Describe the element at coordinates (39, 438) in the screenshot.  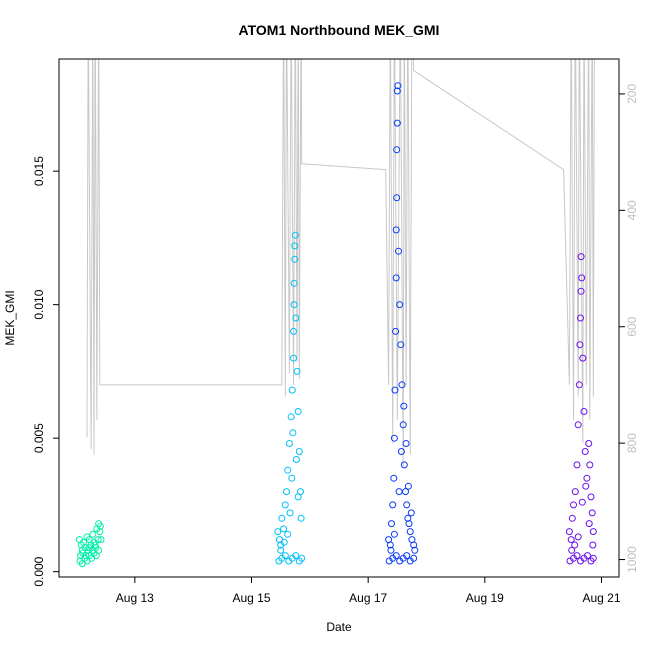
I see `y-tick-label: 0.005` at that location.